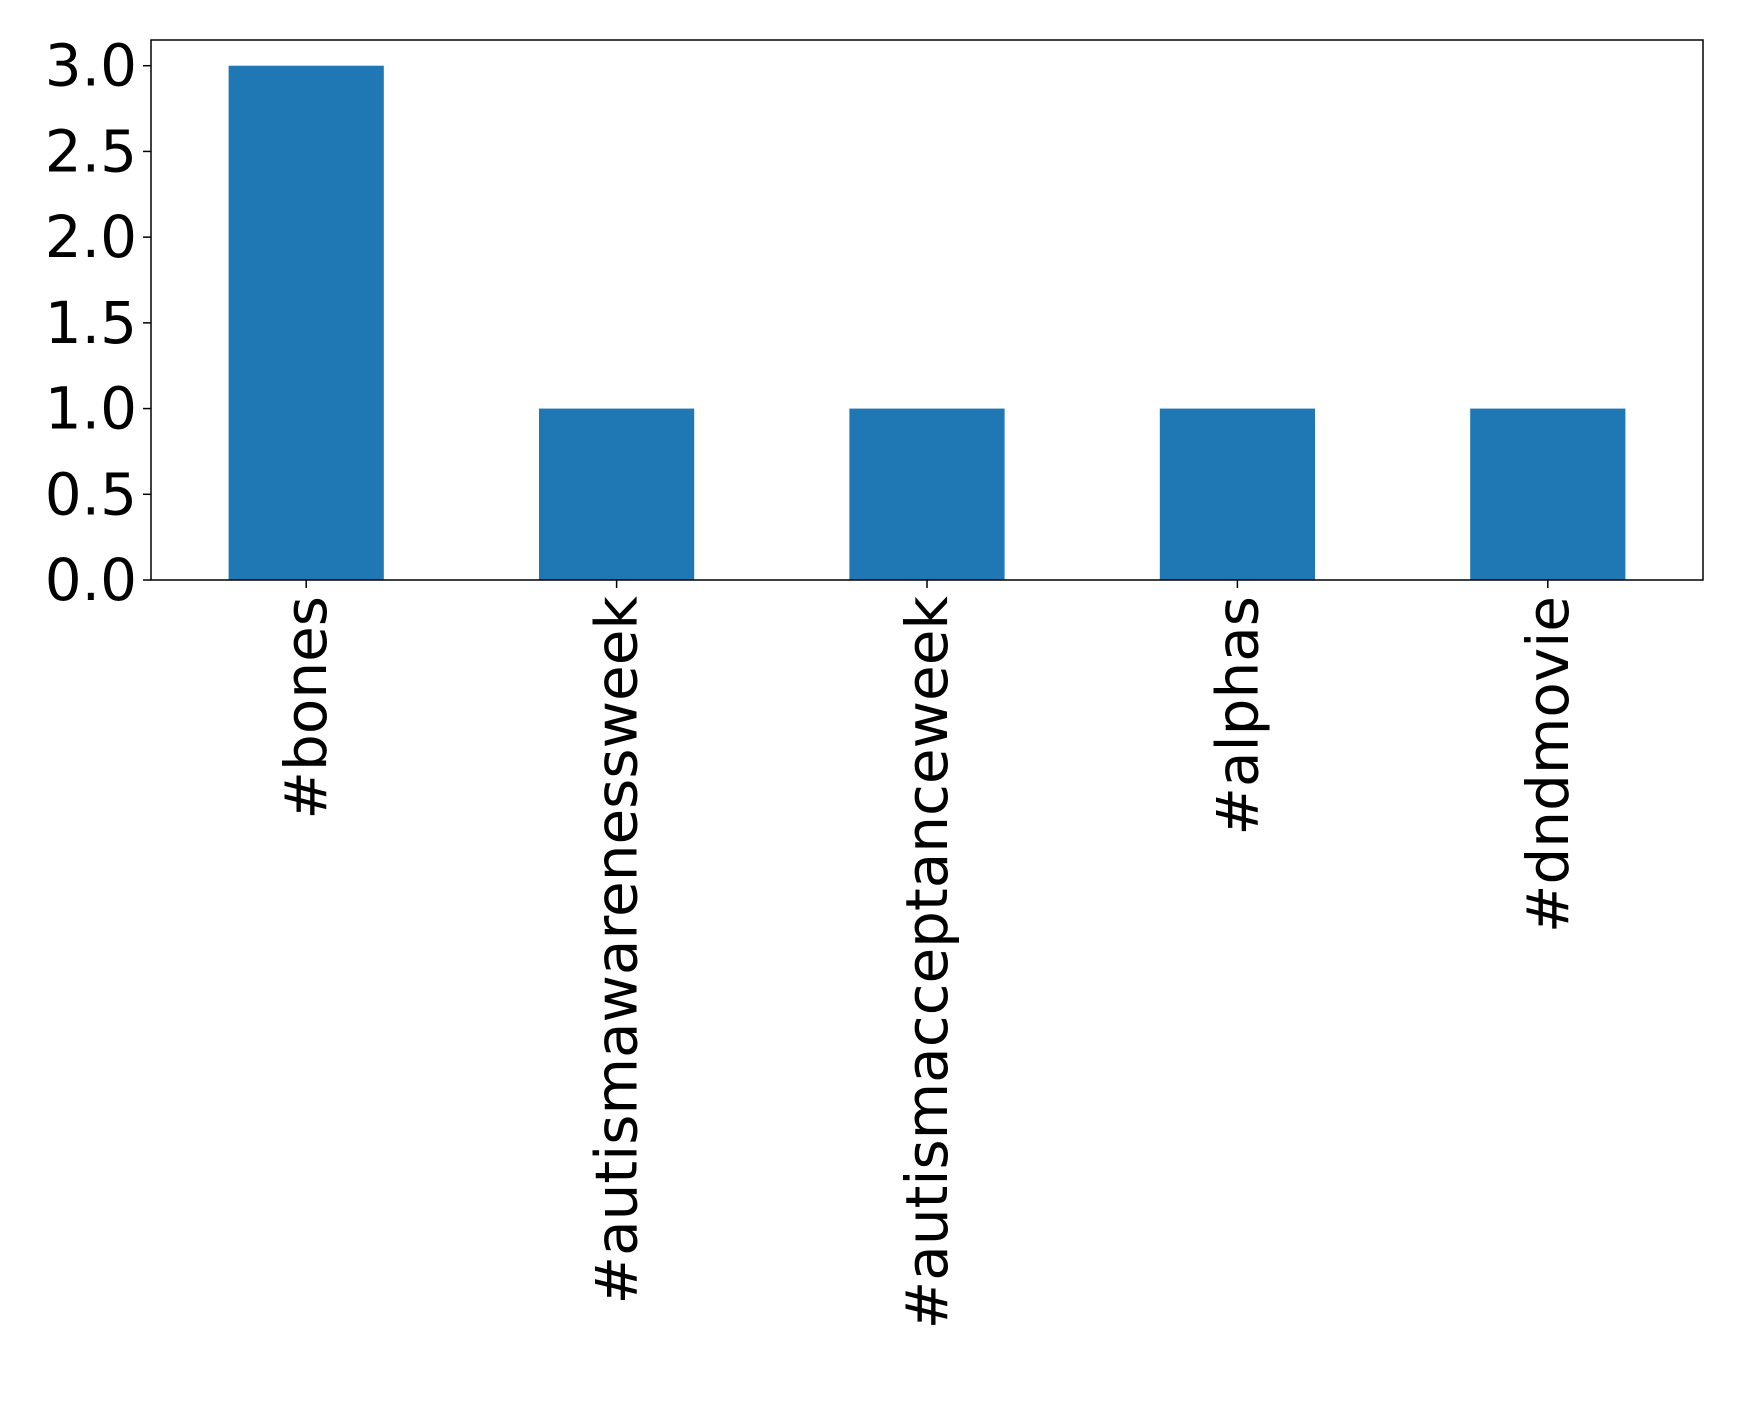 The height and width of the screenshot is (1422, 1739). I want to click on bar-bones, so click(306, 322).